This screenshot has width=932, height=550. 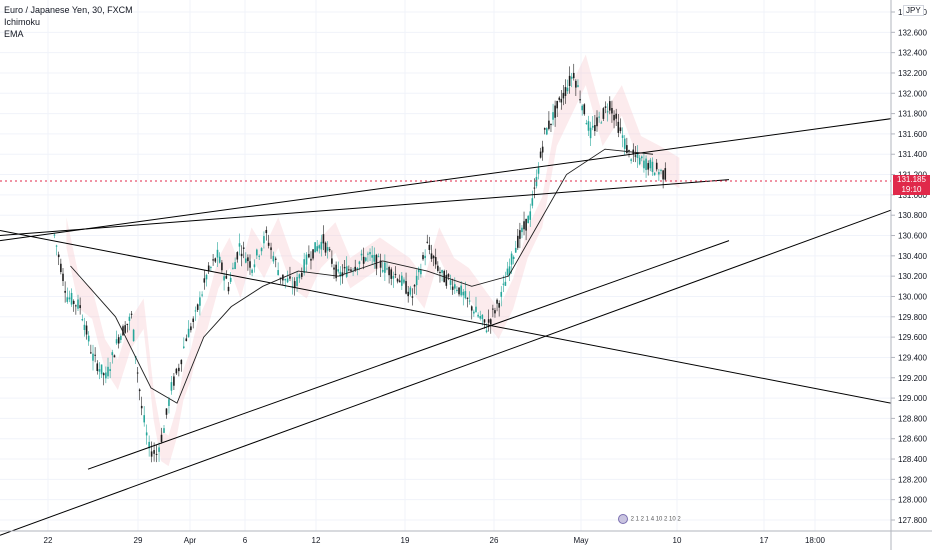 I want to click on price-tick-label: 128.400, so click(x=912, y=459).